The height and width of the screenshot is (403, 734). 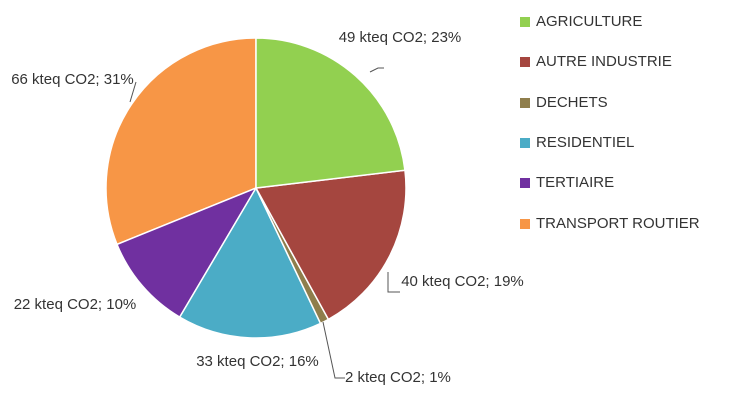 I want to click on data-label: 66 kteq CO2; 31%, so click(x=72, y=79).